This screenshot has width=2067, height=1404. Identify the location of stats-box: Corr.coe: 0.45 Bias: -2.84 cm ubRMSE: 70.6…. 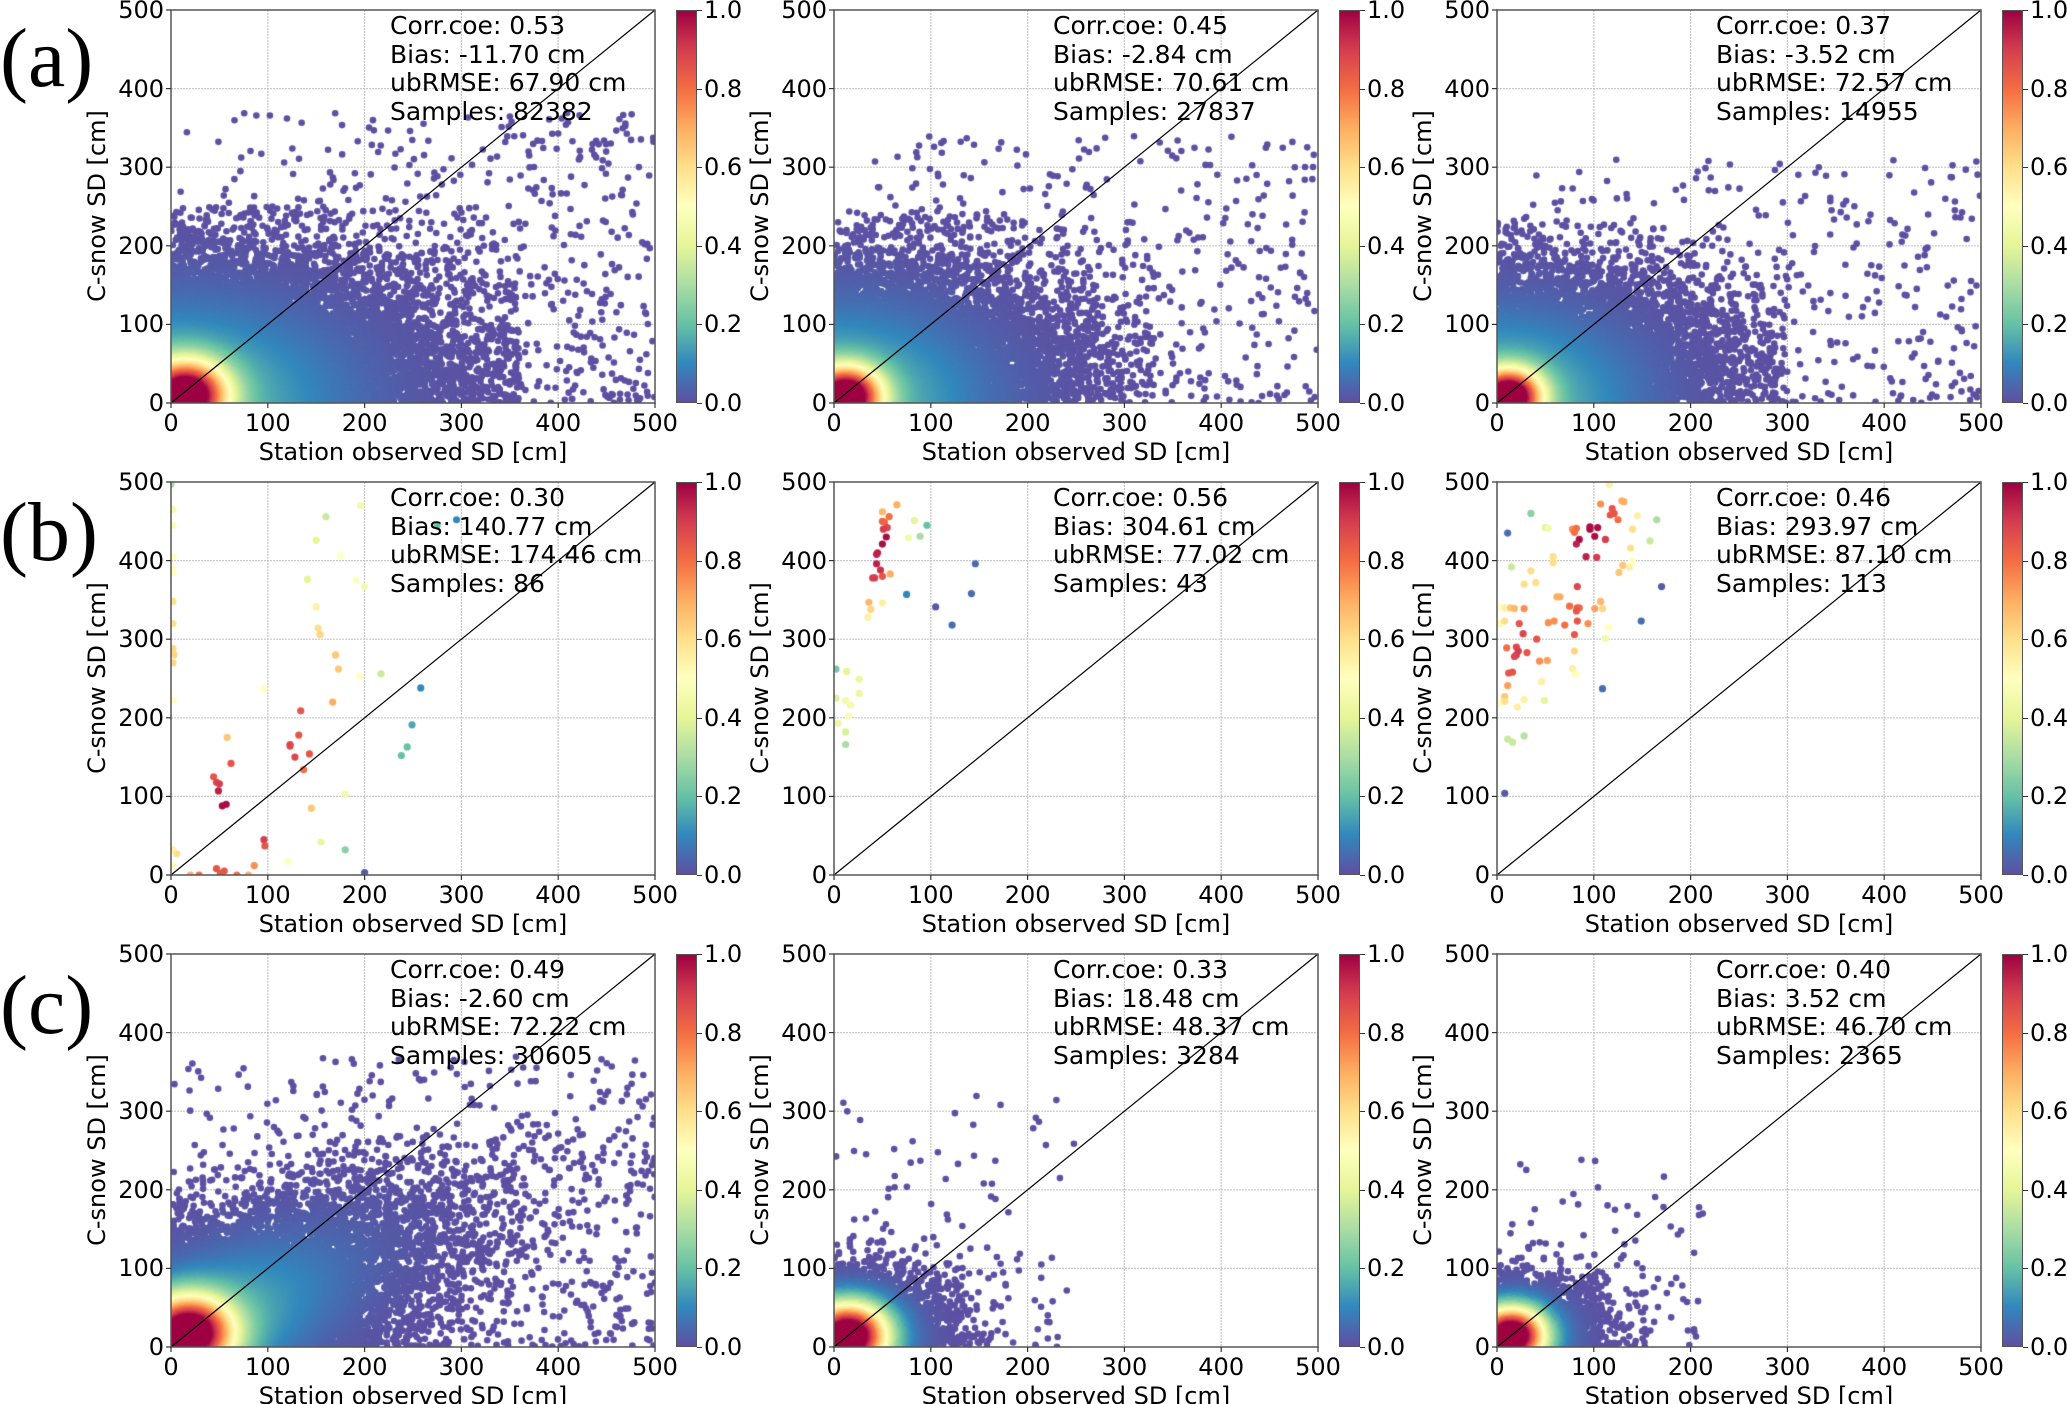
(1171, 68).